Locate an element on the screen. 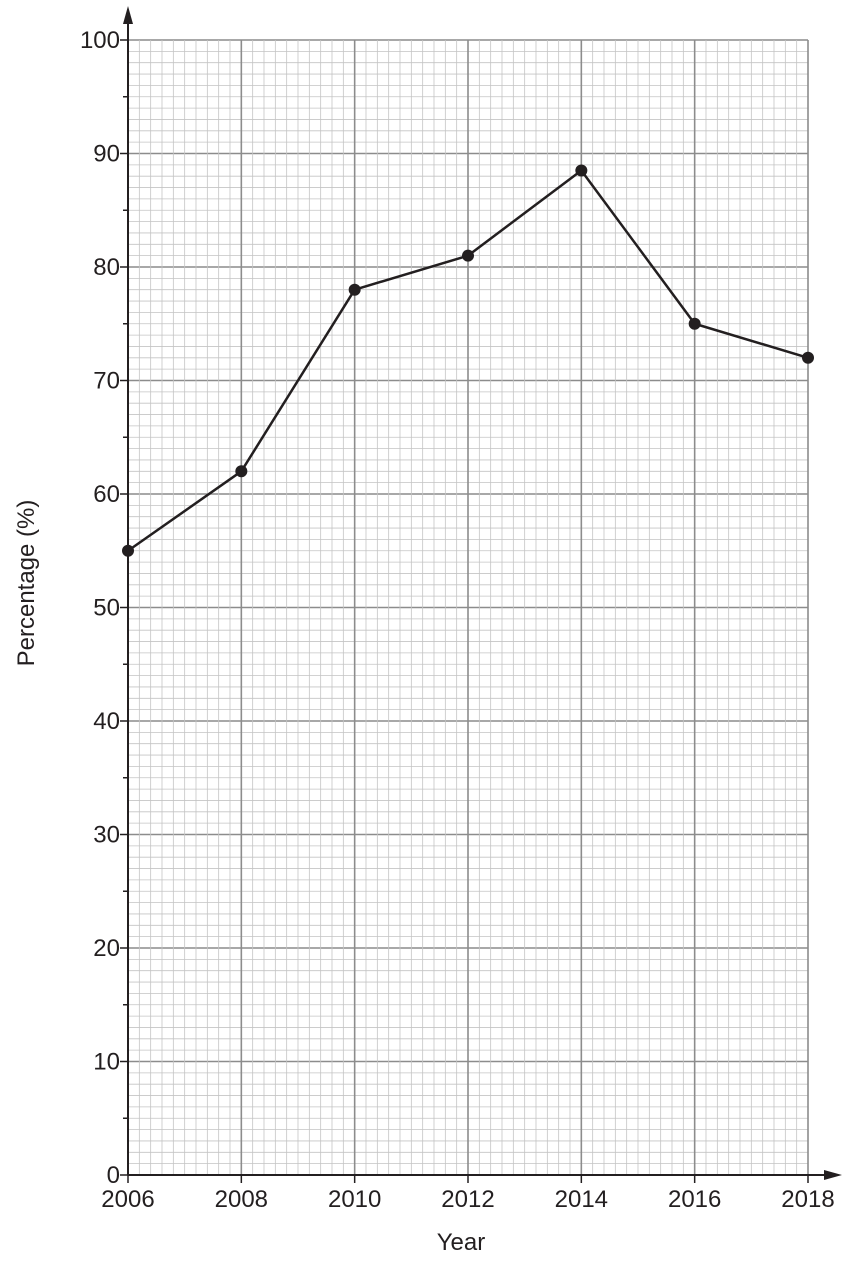  y-axis-arrow-icon is located at coordinates (128, 15).